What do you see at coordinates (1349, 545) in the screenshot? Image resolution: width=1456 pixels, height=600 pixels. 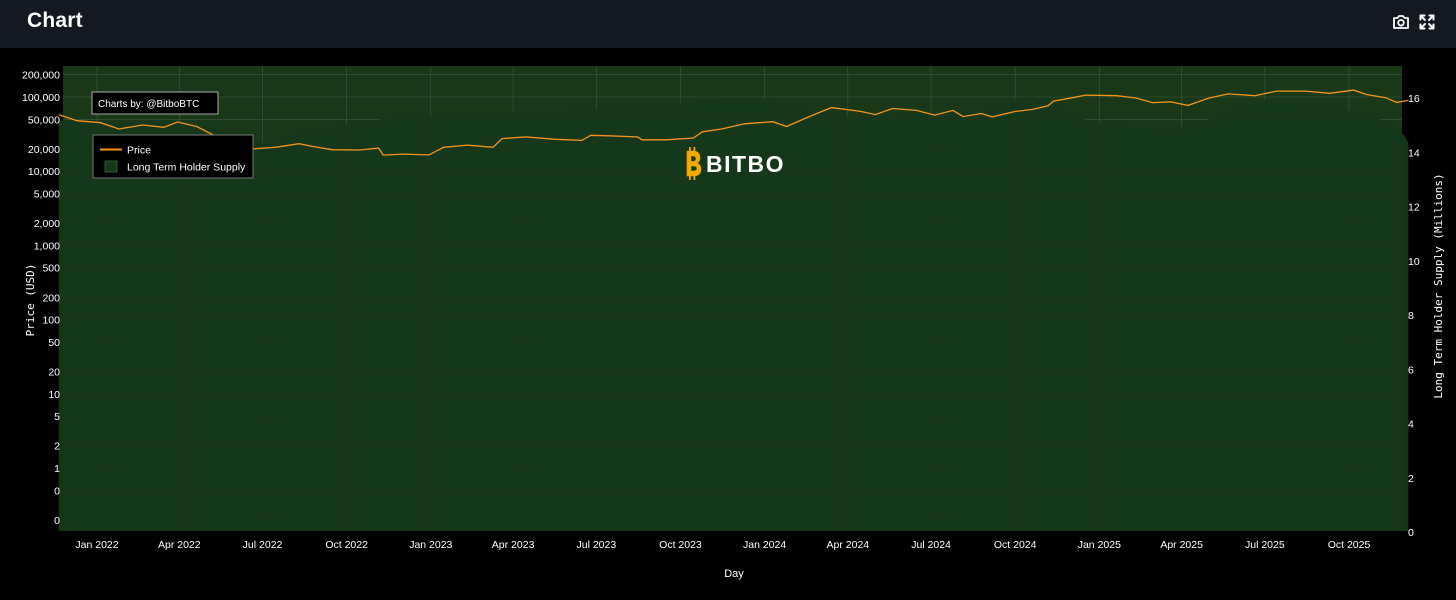 I see `x-tick-label: Oct 2025` at bounding box center [1349, 545].